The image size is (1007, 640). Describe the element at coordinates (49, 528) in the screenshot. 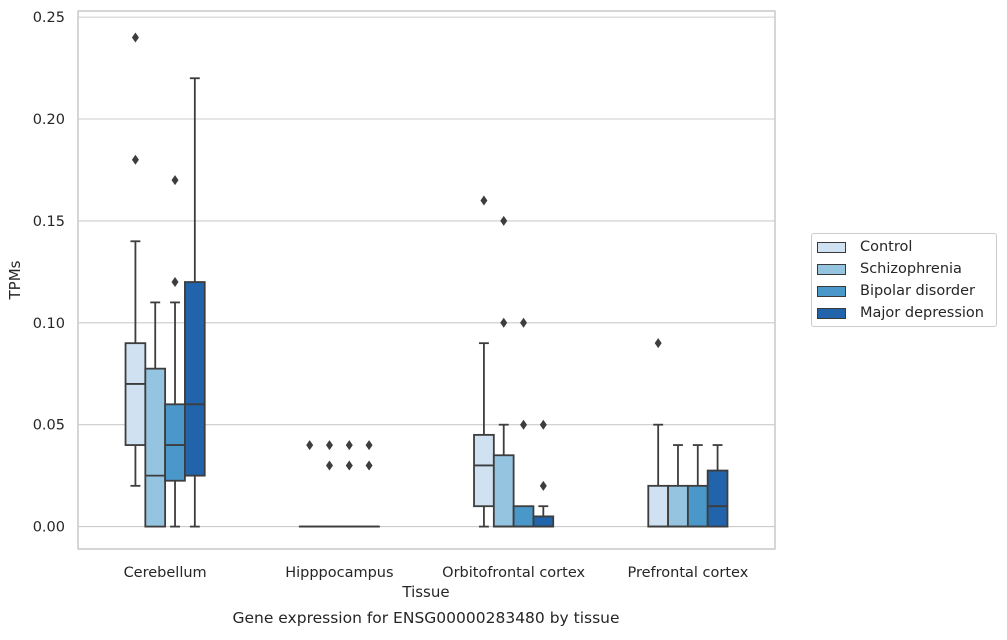

I see `y-tick-label-0: 0.00` at that location.